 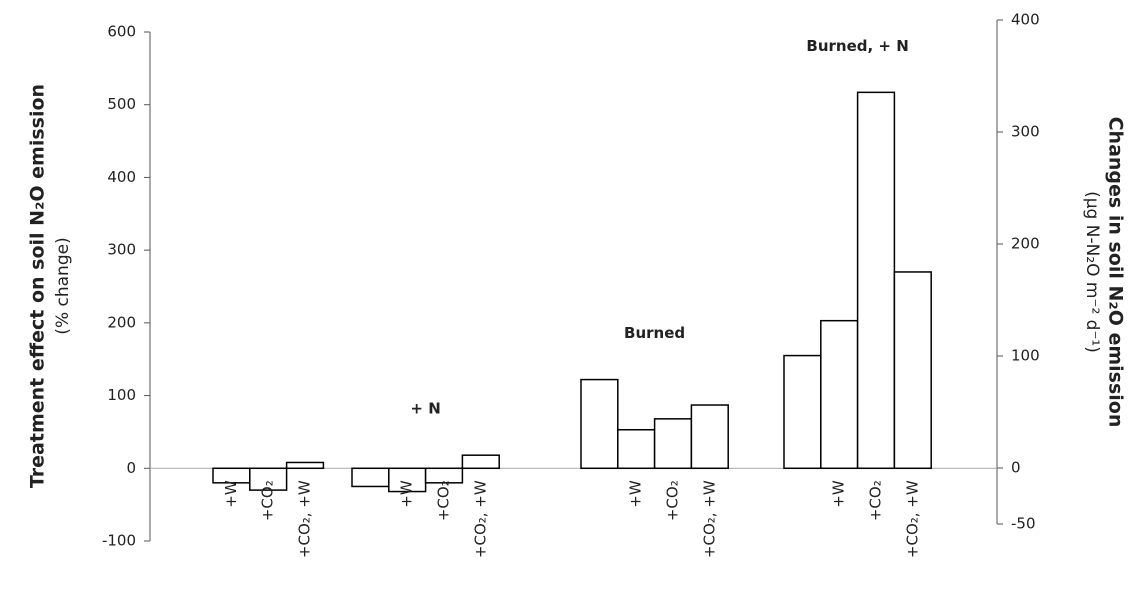 What do you see at coordinates (425, 409) in the screenshot?
I see `group-label: + N` at bounding box center [425, 409].